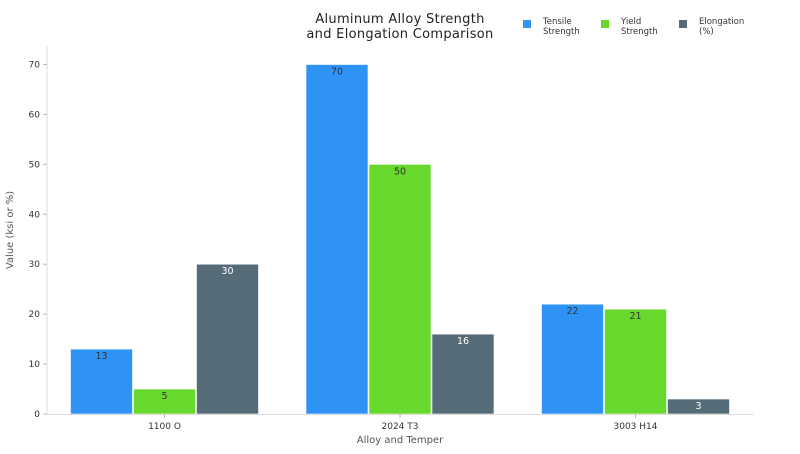 Image resolution: width=800 pixels, height=454 pixels. Describe the element at coordinates (706, 32) in the screenshot. I see `legend-label: (%)` at that location.